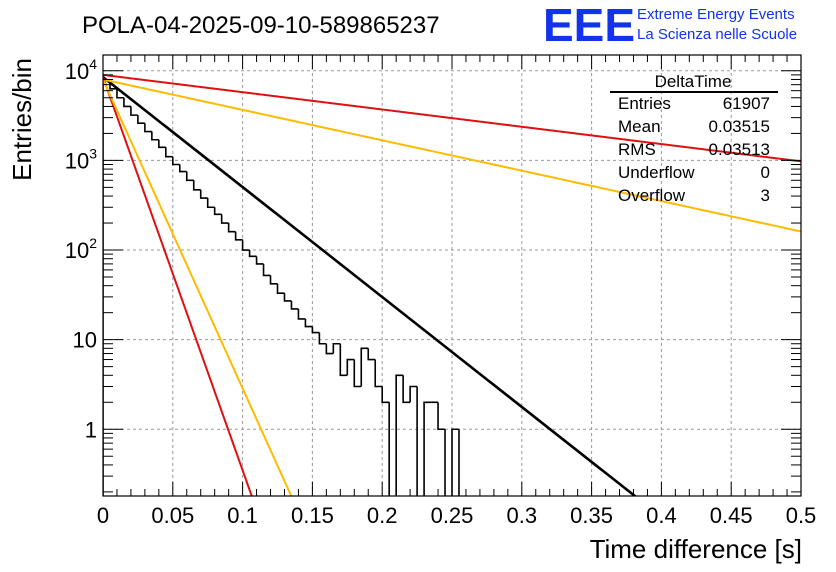  I want to click on x-tick-label: 0.15, so click(312, 515).